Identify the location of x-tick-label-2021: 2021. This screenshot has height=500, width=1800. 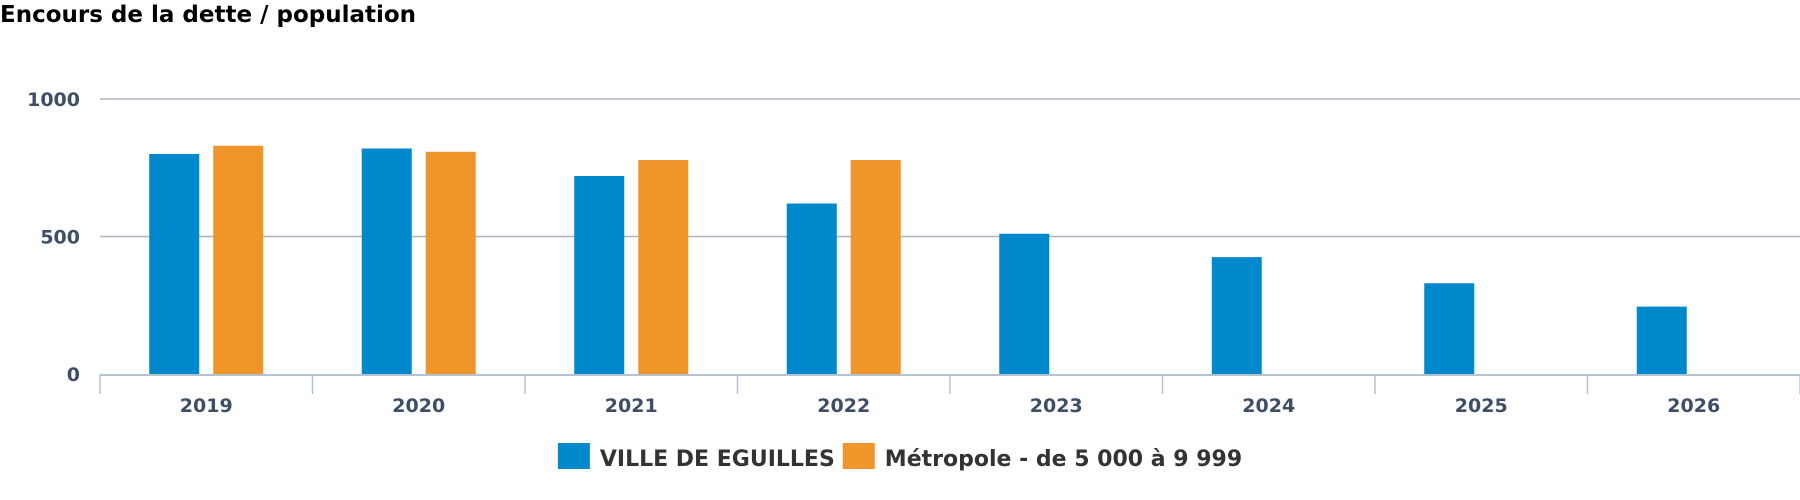
(631, 406).